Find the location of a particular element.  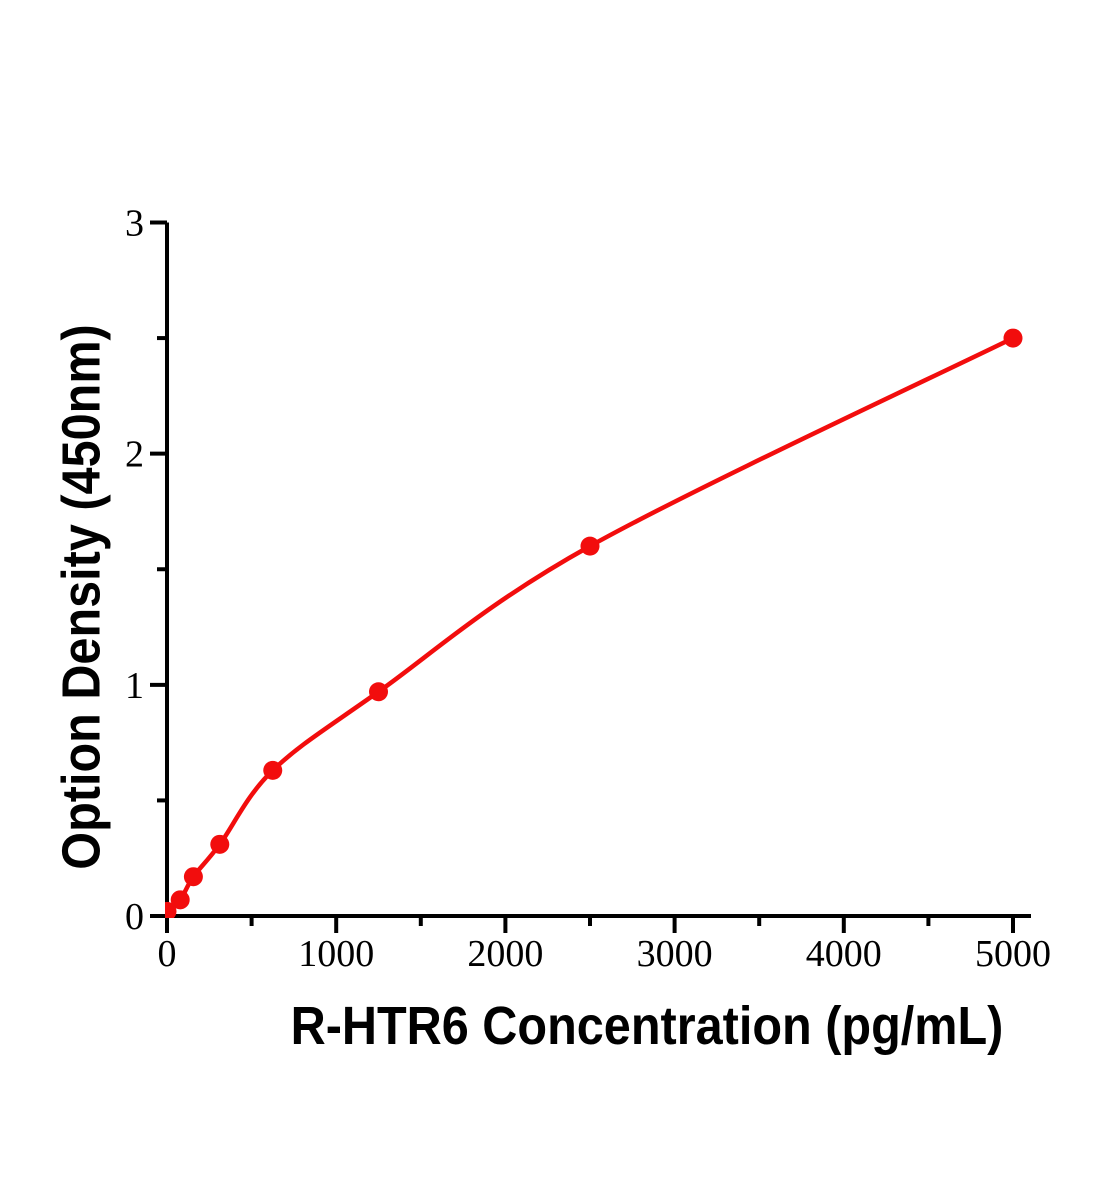

x-tick-label: 5000 is located at coordinates (1013, 954).